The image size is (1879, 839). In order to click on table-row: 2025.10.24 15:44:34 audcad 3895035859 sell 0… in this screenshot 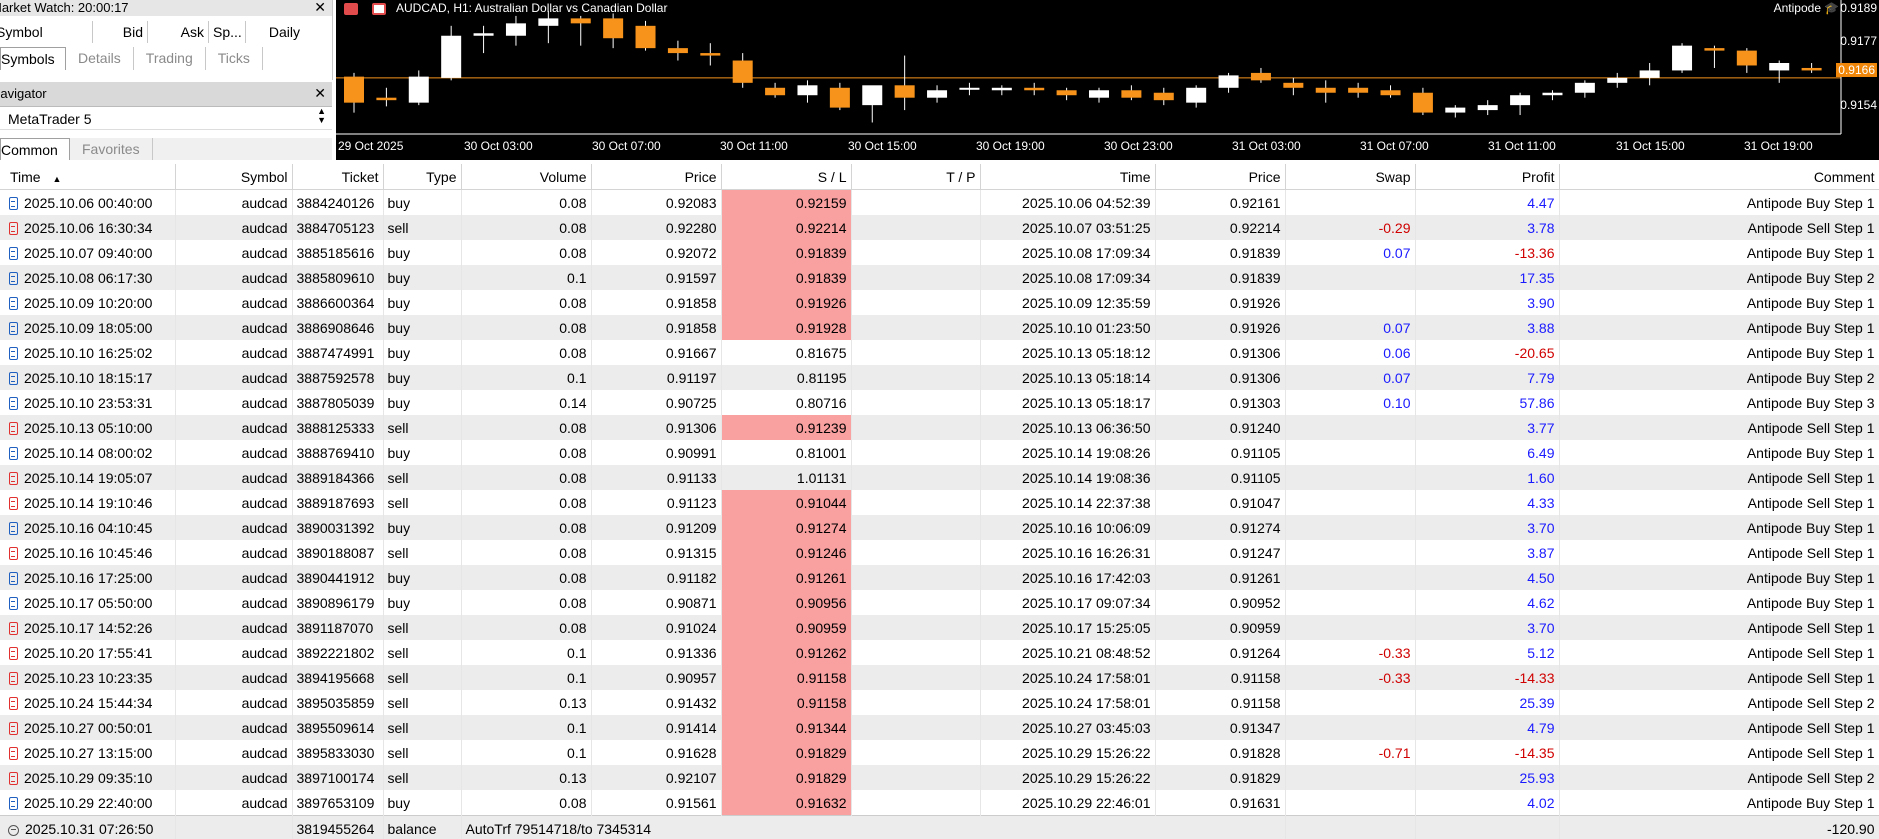, I will do `click(939, 702)`.